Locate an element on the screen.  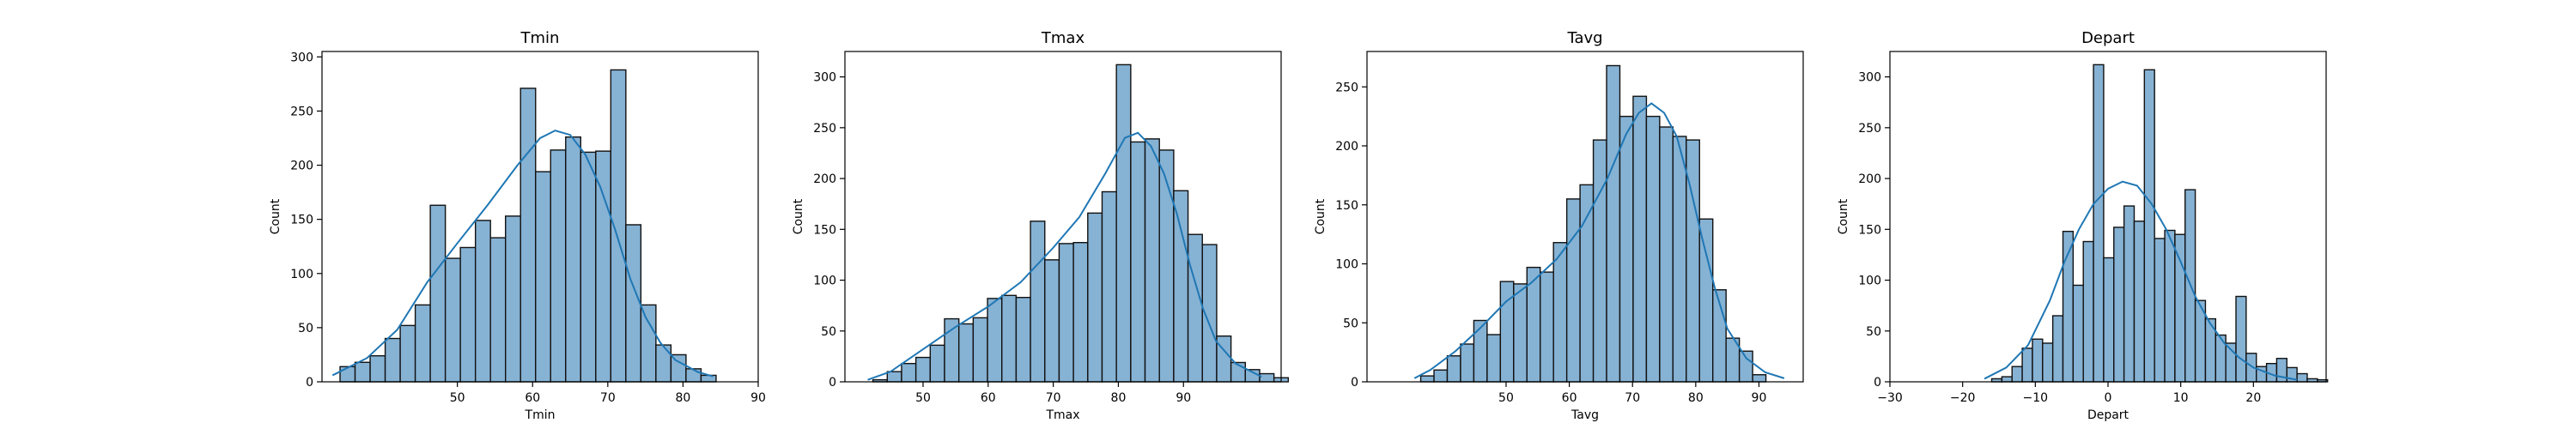
x-axis-label: Tmax is located at coordinates (1062, 415).